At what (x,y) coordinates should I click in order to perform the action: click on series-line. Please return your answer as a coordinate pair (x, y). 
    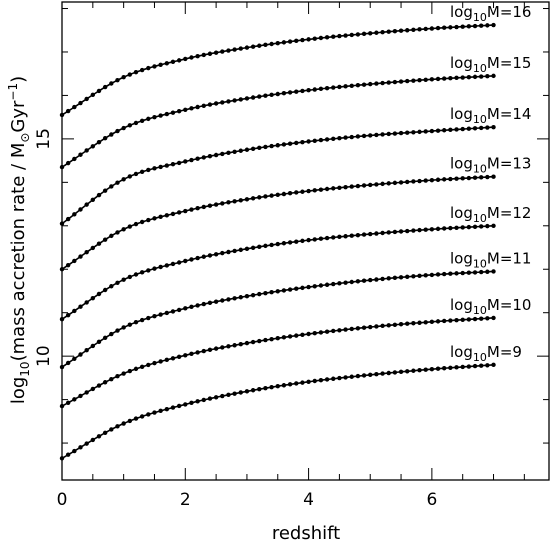
    Looking at the image, I should click on (277, 319).